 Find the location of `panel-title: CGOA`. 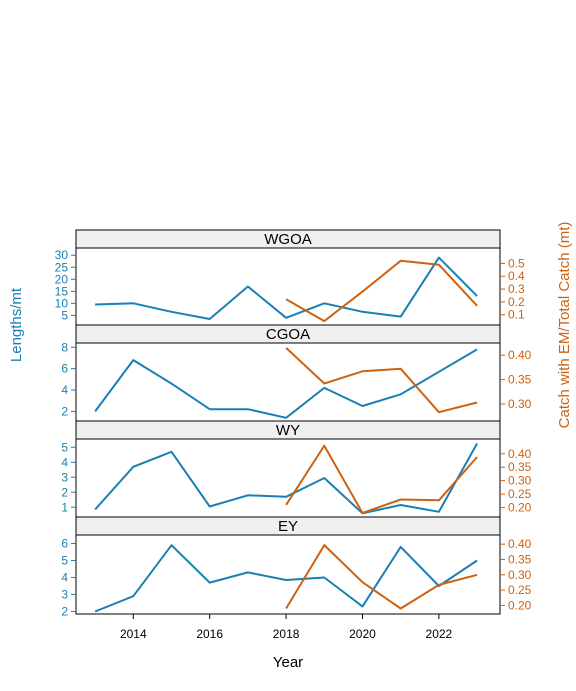

panel-title: CGOA is located at coordinates (288, 334).